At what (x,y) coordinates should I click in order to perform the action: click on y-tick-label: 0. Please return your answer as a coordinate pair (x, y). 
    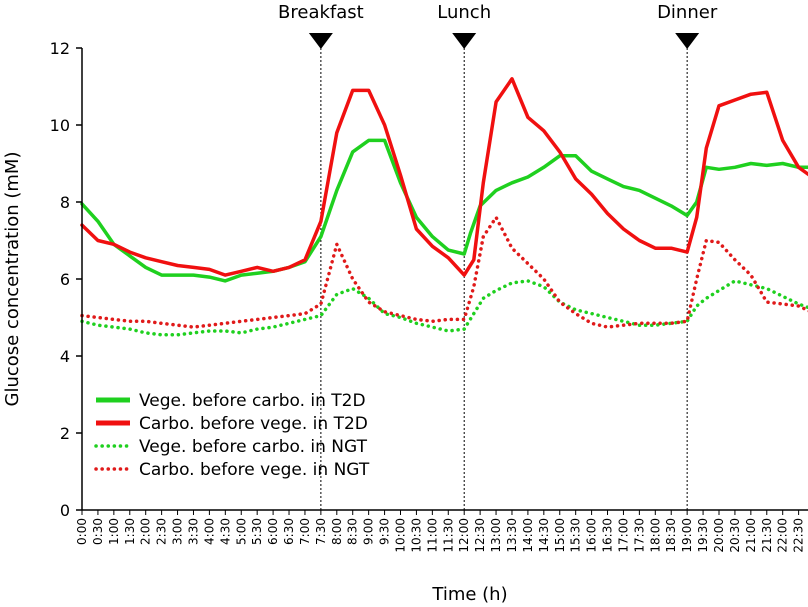
    Looking at the image, I should click on (65, 510).